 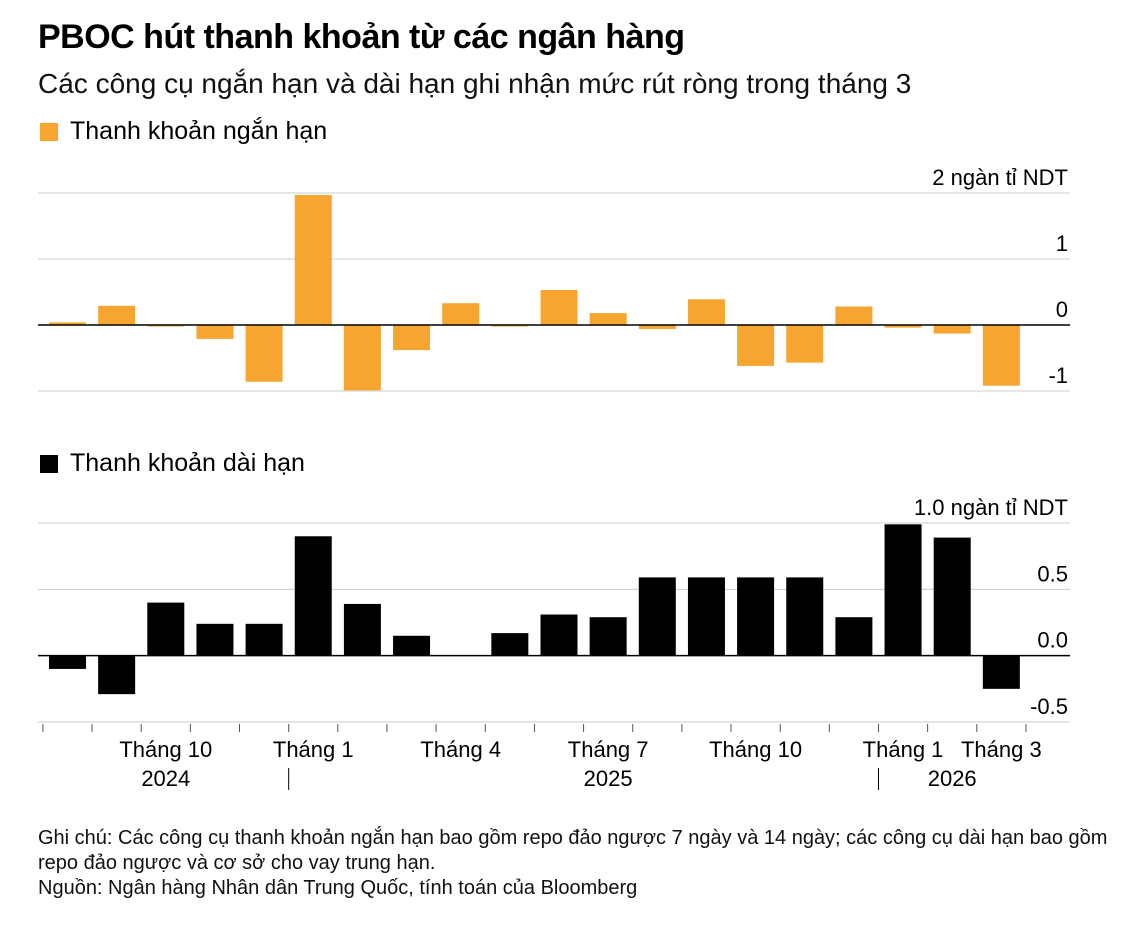 I want to click on legend-short-term: Thanh khoản ngắn hạn, so click(x=183, y=131).